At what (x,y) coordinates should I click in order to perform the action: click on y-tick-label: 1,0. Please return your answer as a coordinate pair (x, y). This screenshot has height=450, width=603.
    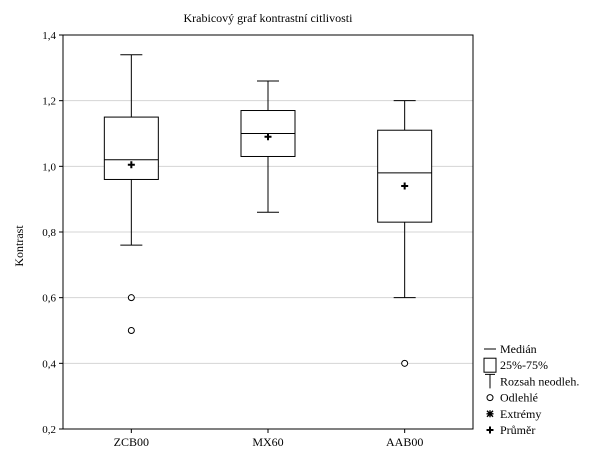
    Looking at the image, I should click on (49, 167).